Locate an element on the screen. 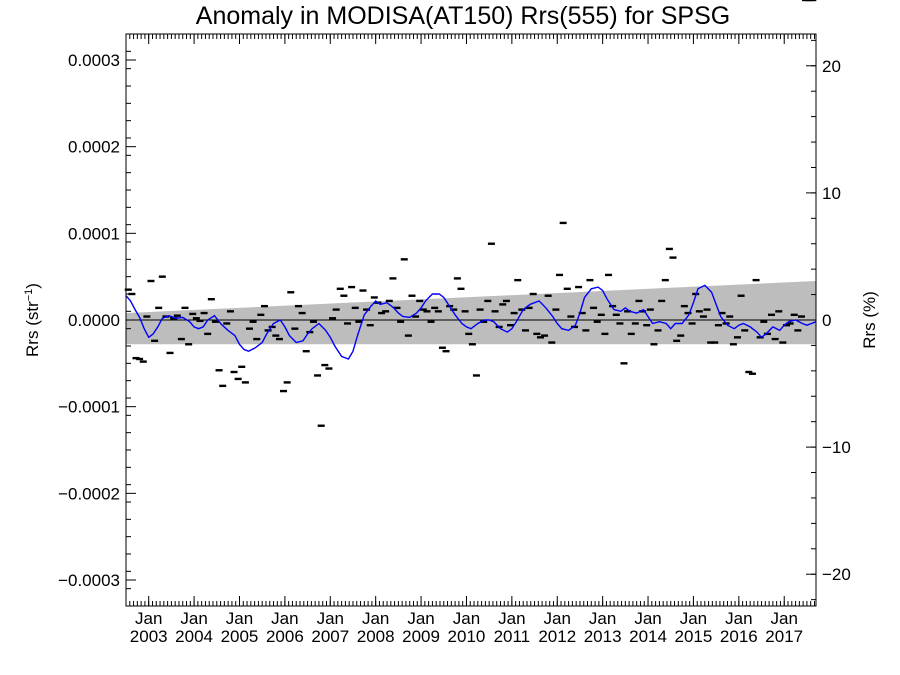 Image resolution: width=900 pixels, height=675 pixels. smoothed-series-line is located at coordinates (471, 322).